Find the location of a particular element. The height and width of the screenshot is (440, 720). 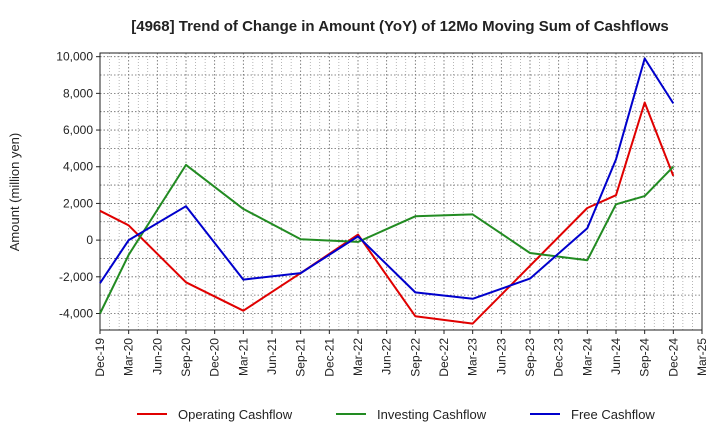

legend-label: Operating Cashflow is located at coordinates (235, 414).